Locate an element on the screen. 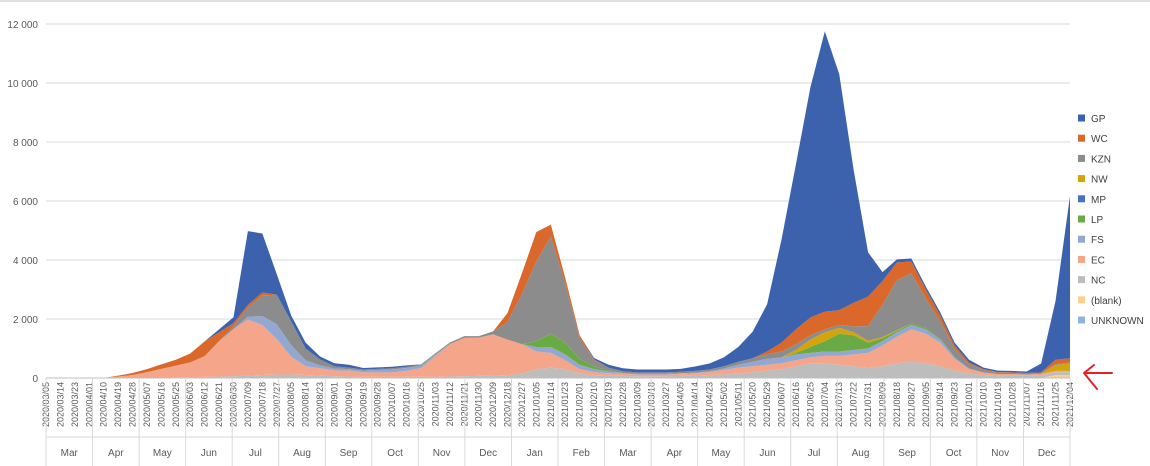 Image resolution: width=1150 pixels, height=466 pixels. x-tick-label: 2020/10/25 is located at coordinates (421, 404).